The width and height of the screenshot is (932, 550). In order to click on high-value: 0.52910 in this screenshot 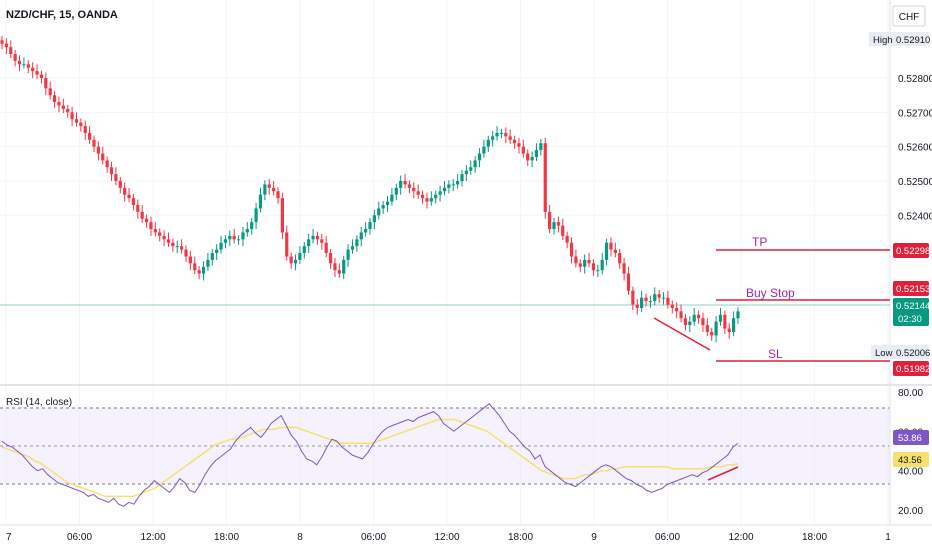, I will do `click(913, 40)`.